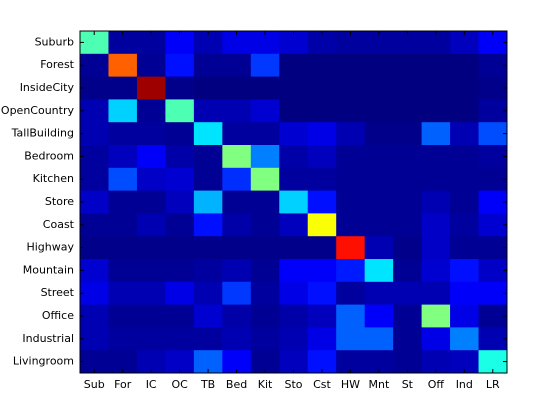 This screenshot has height=420, width=560. I want to click on x-tick-label: Kit, so click(265, 384).